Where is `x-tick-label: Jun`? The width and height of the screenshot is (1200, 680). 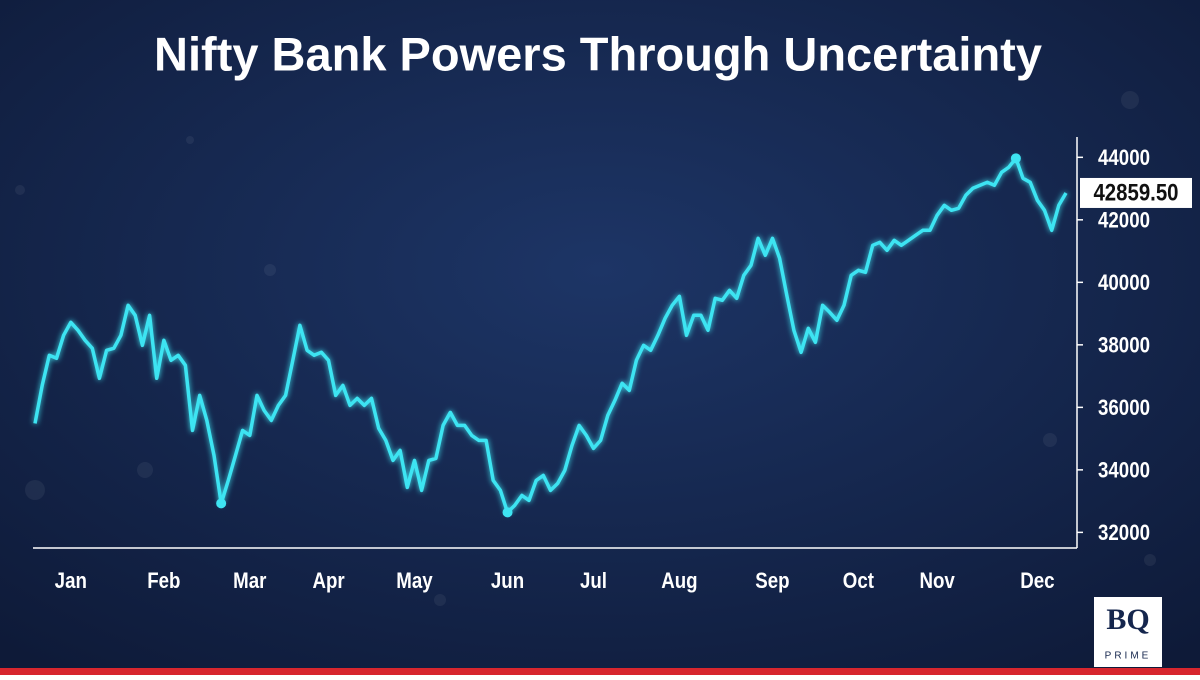
x-tick-label: Jun is located at coordinates (507, 581).